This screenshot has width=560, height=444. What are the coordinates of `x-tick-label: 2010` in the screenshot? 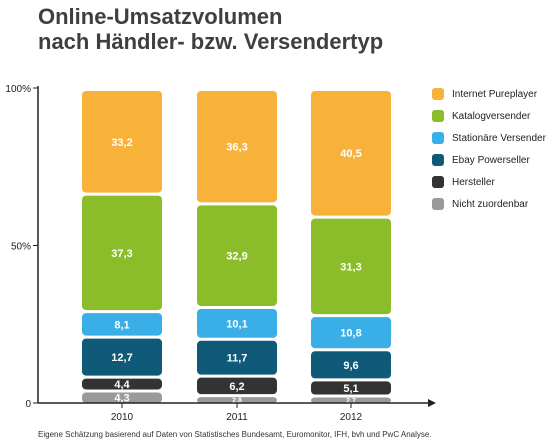 It's located at (122, 417).